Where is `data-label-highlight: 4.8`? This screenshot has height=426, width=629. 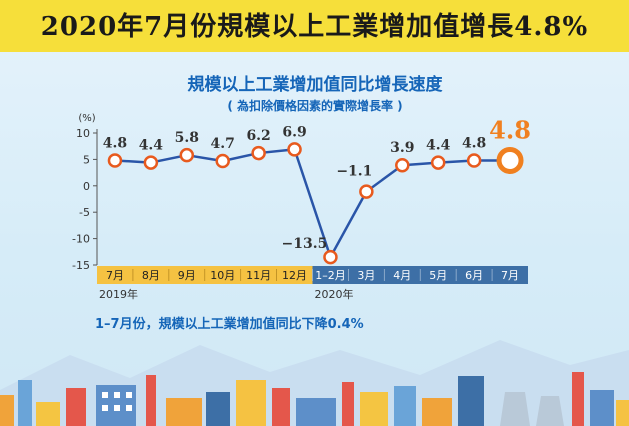 data-label-highlight: 4.8 is located at coordinates (510, 129).